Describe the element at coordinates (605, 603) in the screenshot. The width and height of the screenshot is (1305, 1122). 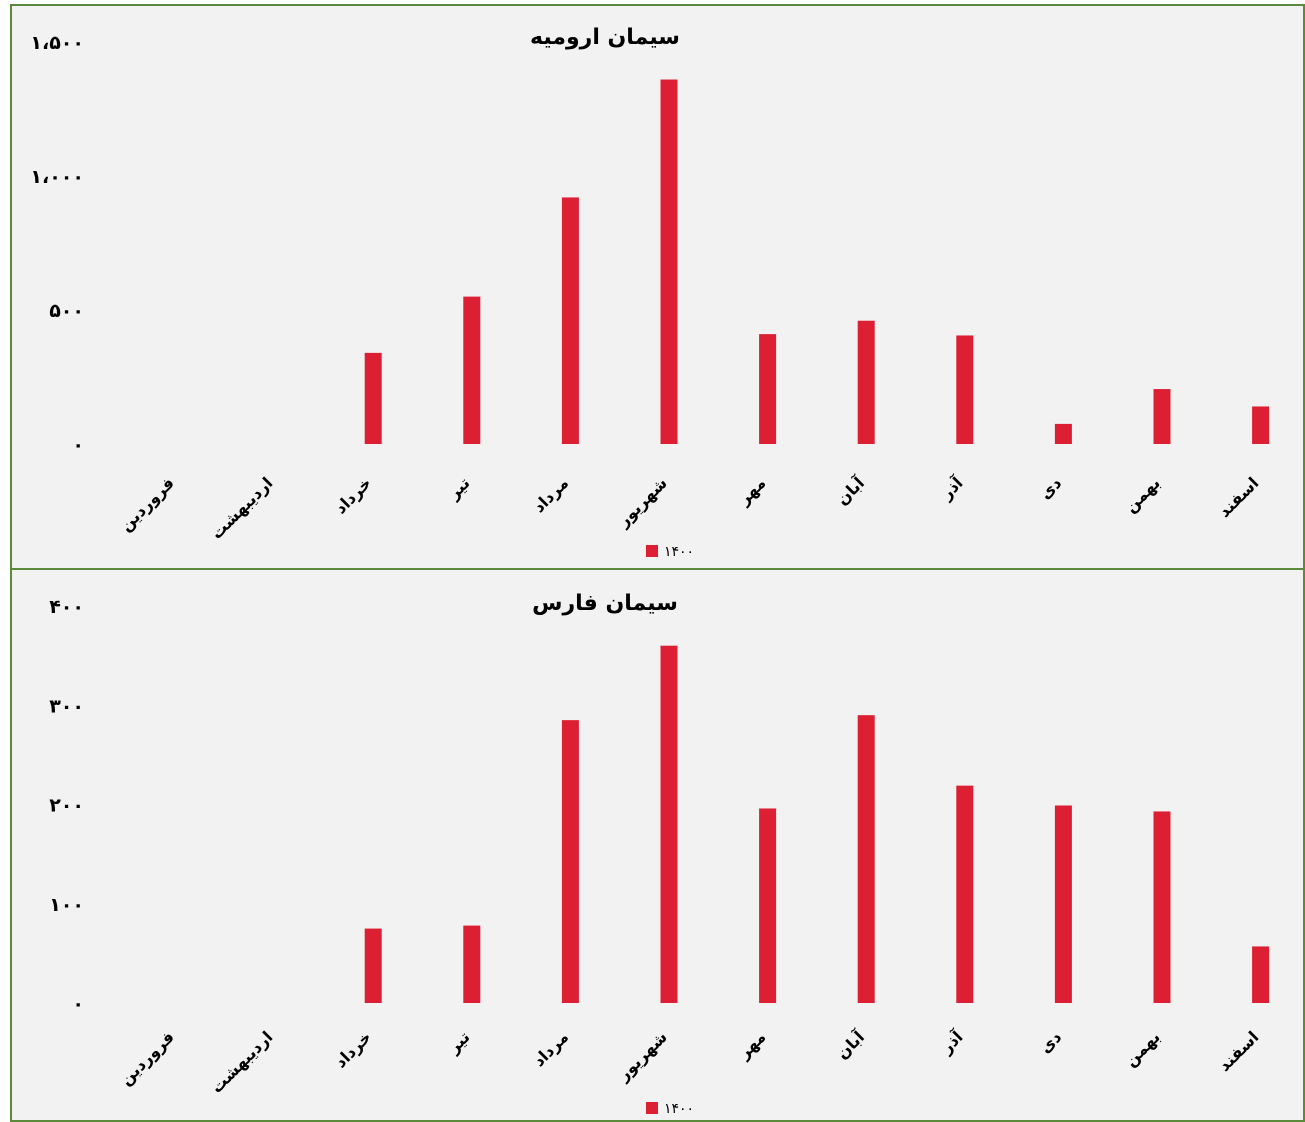
I see `chart-title: سیمان فارس` at that location.